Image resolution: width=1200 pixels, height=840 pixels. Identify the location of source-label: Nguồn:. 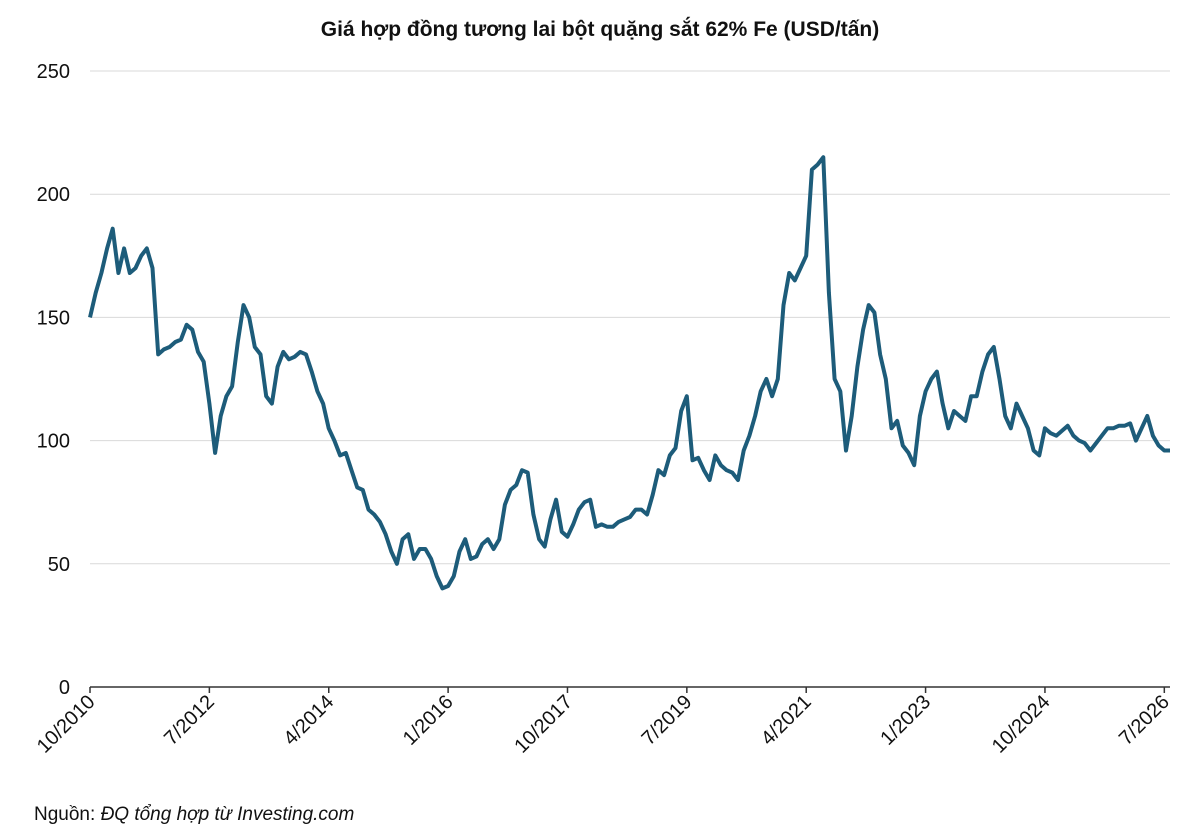
(64, 814).